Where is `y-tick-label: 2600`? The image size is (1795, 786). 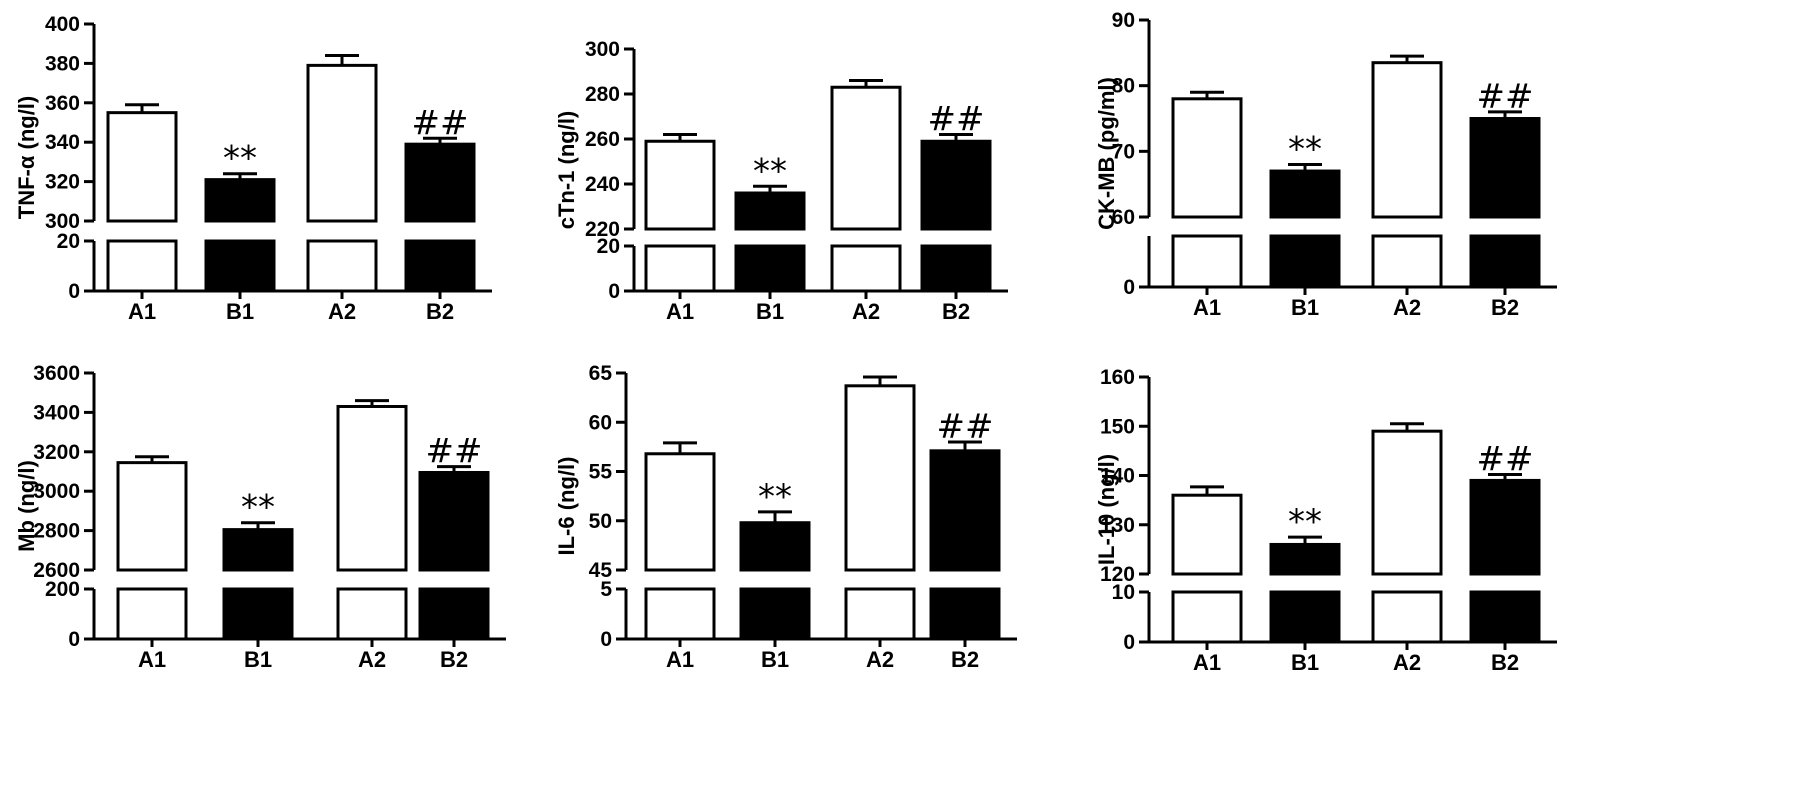 y-tick-label: 2600 is located at coordinates (56, 570).